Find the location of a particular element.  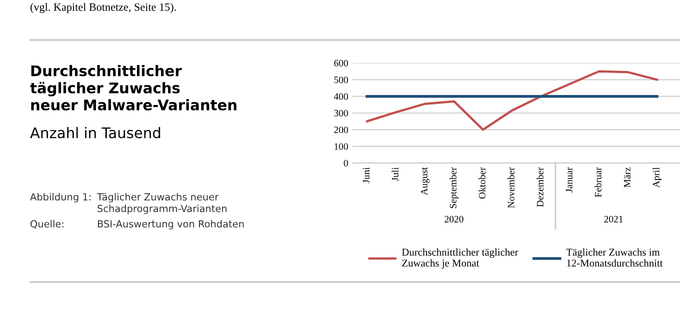

y-tick-label: 300 is located at coordinates (341, 113).